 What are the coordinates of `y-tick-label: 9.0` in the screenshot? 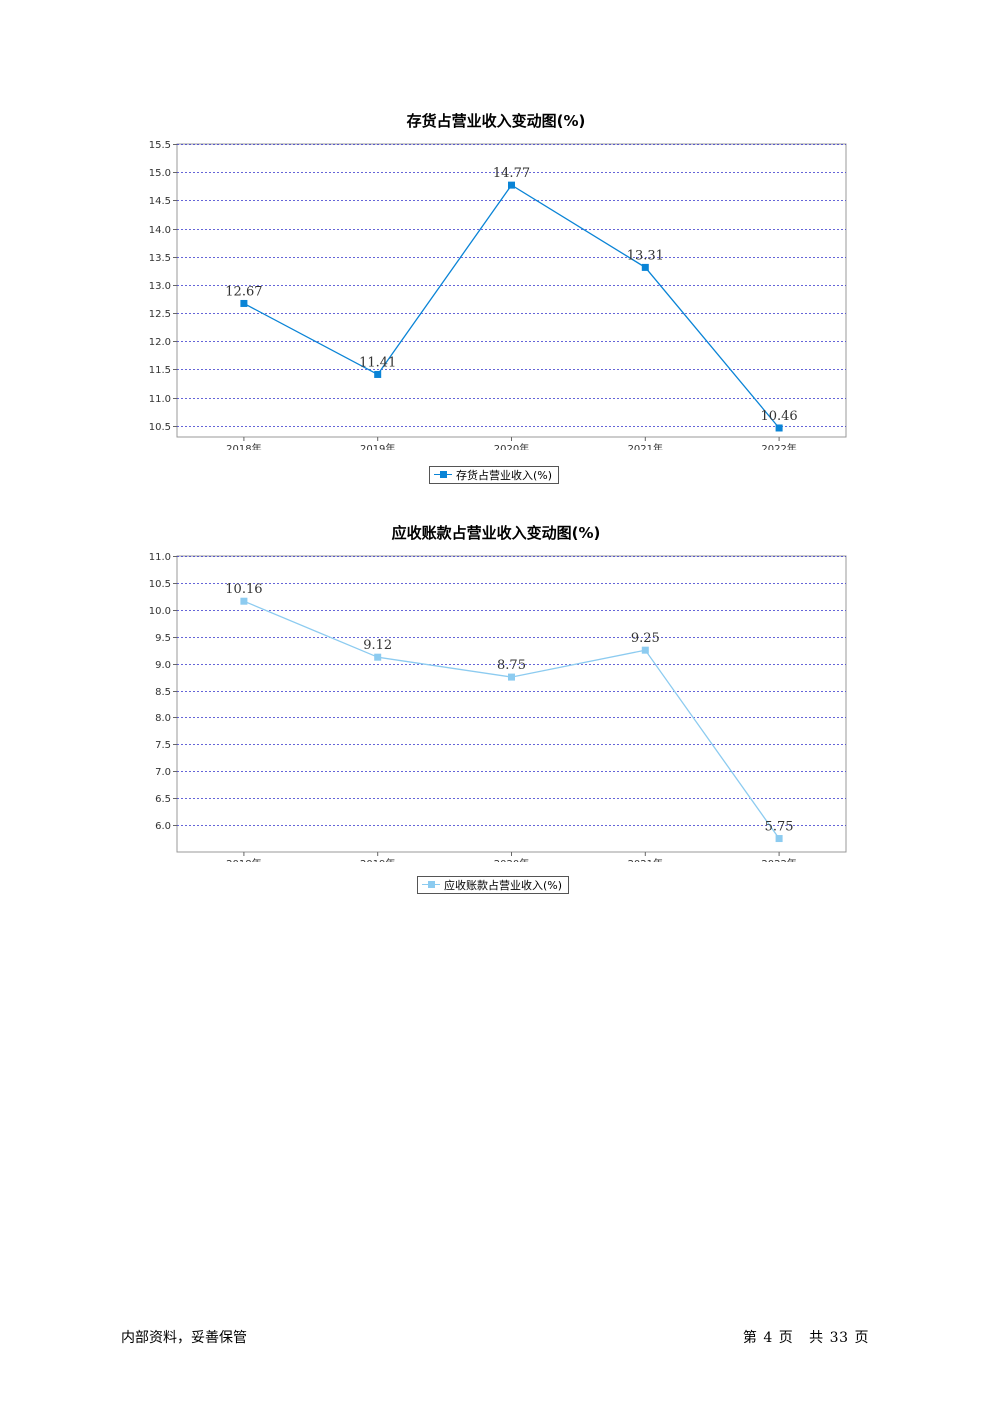 It's located at (163, 665).